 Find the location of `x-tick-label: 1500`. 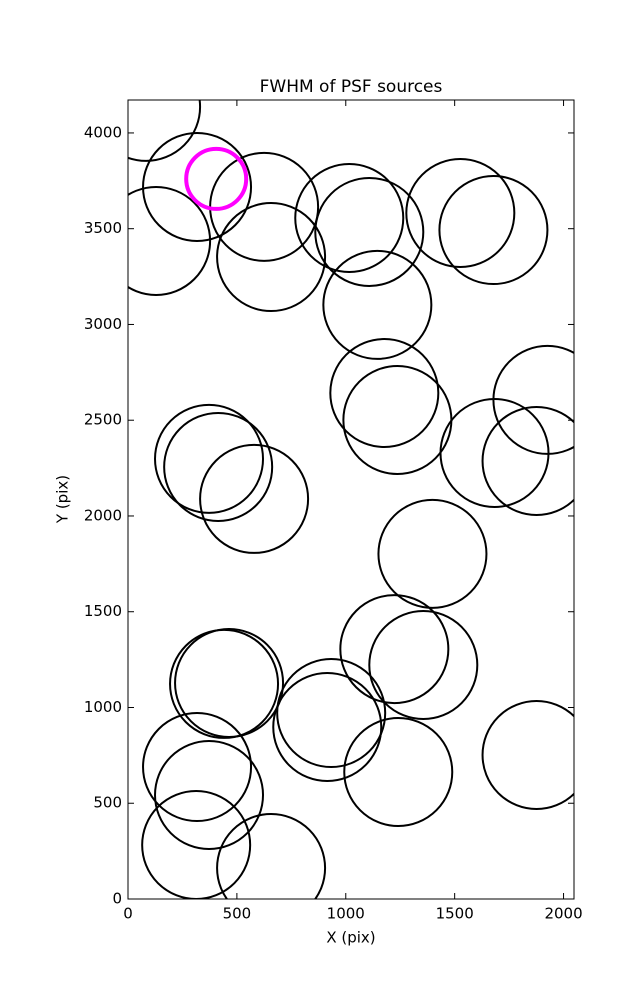

x-tick-label: 1500 is located at coordinates (455, 914).